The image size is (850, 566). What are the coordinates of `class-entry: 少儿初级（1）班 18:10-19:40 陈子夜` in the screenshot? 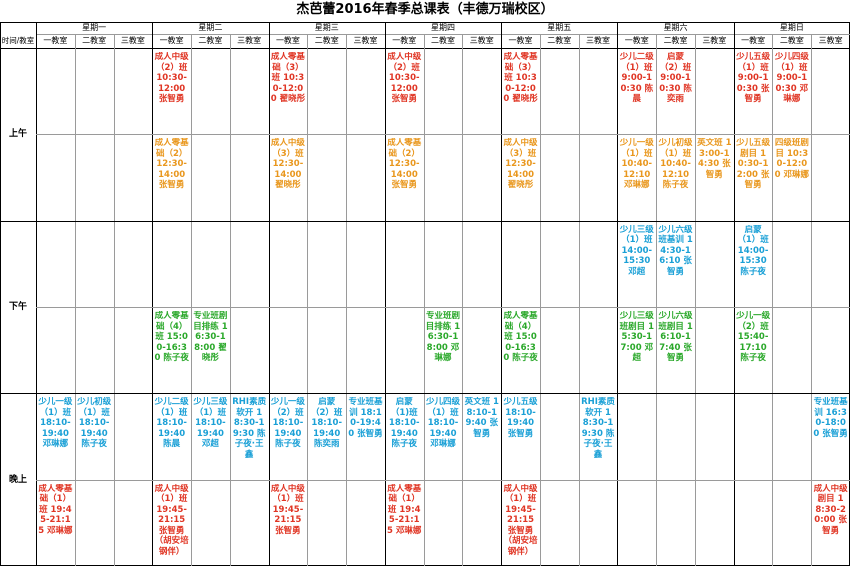 It's located at (94, 423).